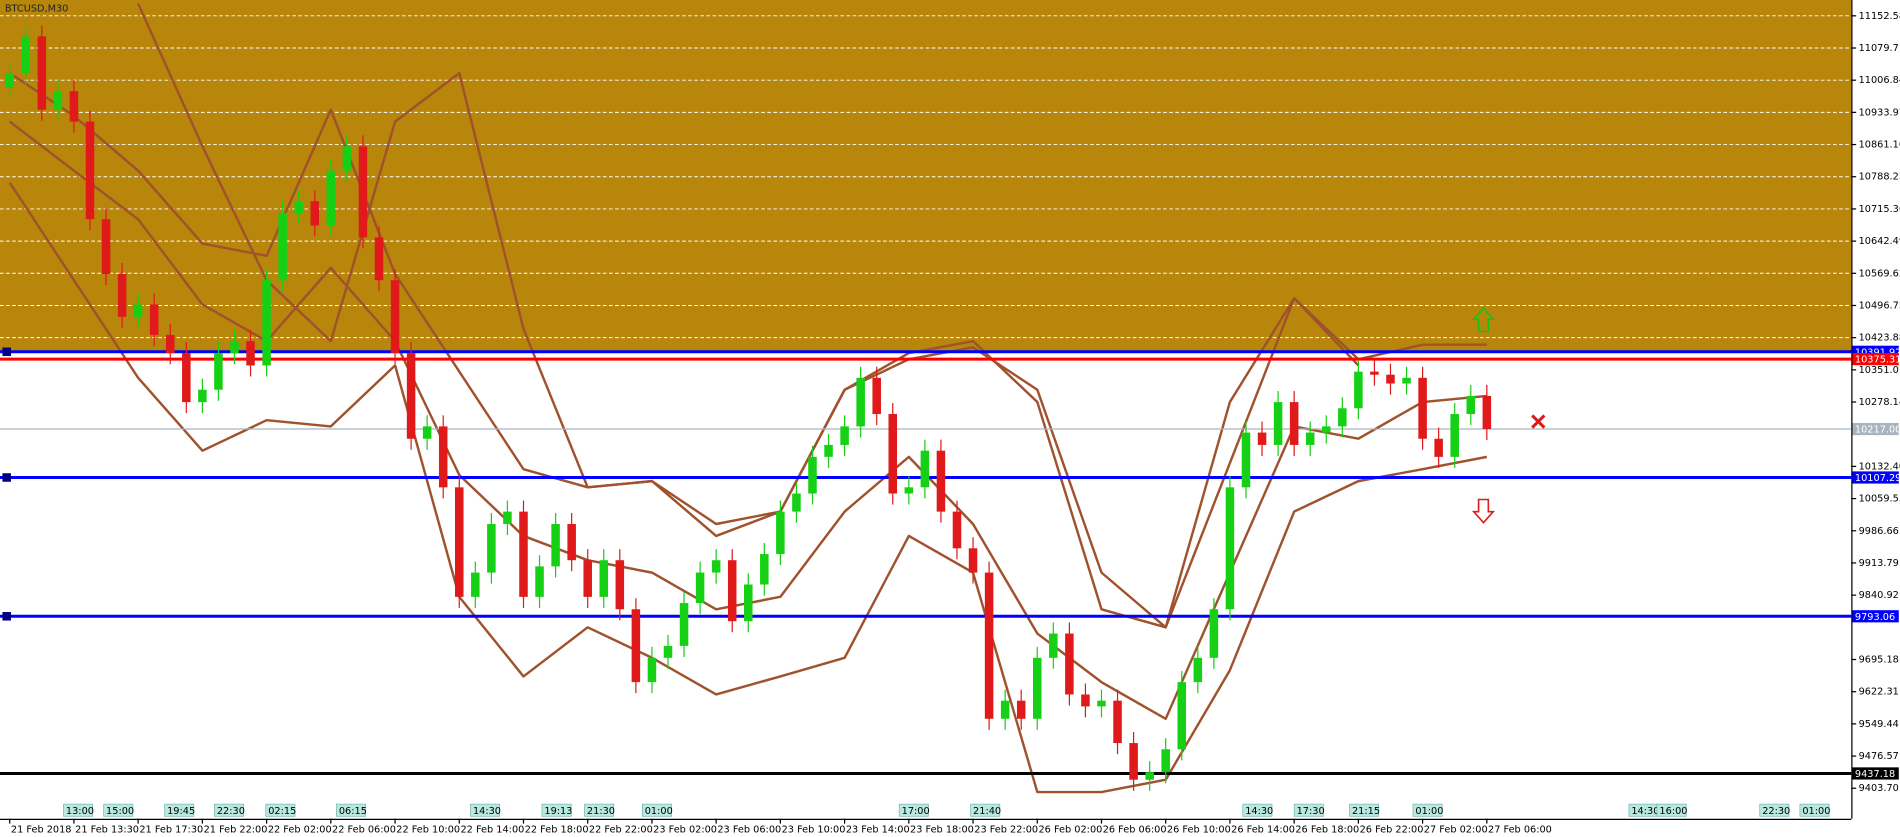  Describe the element at coordinates (1483, 320) in the screenshot. I see `buy-arrow` at that location.